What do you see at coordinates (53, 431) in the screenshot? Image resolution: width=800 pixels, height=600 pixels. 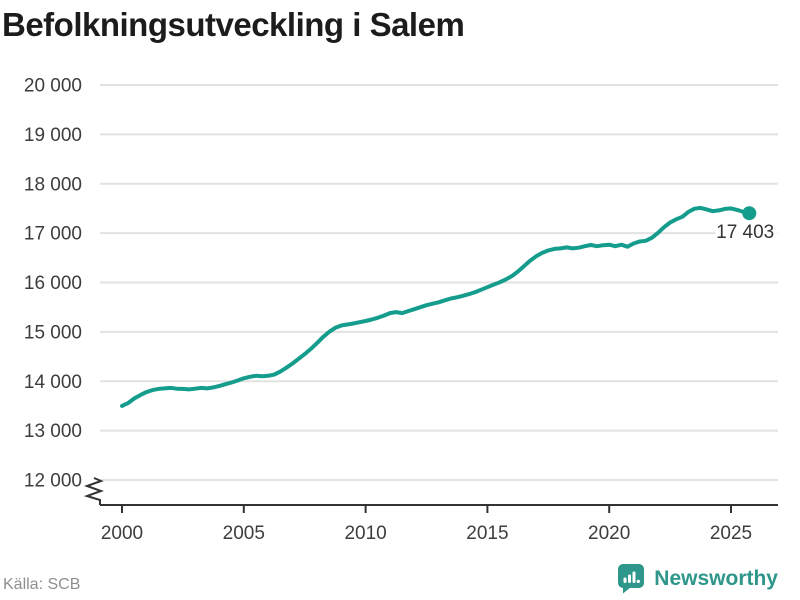 I see `y-tick-label: 13 000` at bounding box center [53, 431].